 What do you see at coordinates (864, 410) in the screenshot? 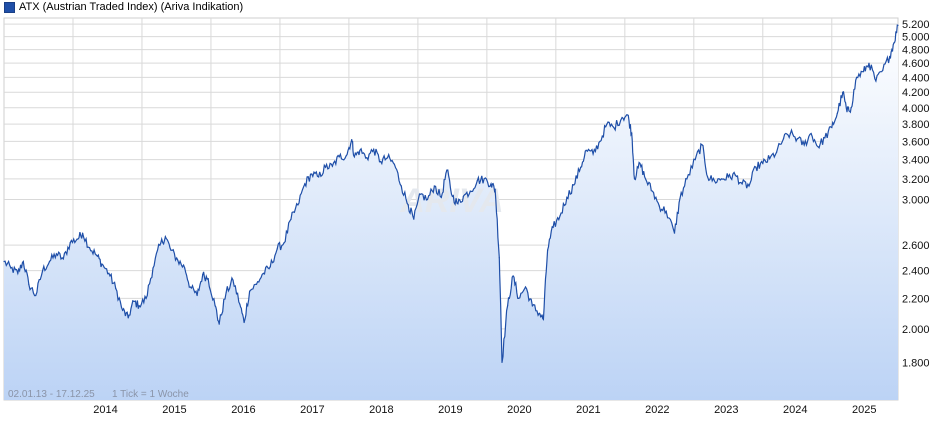
I see `x-tick-label: 2025` at bounding box center [864, 410].